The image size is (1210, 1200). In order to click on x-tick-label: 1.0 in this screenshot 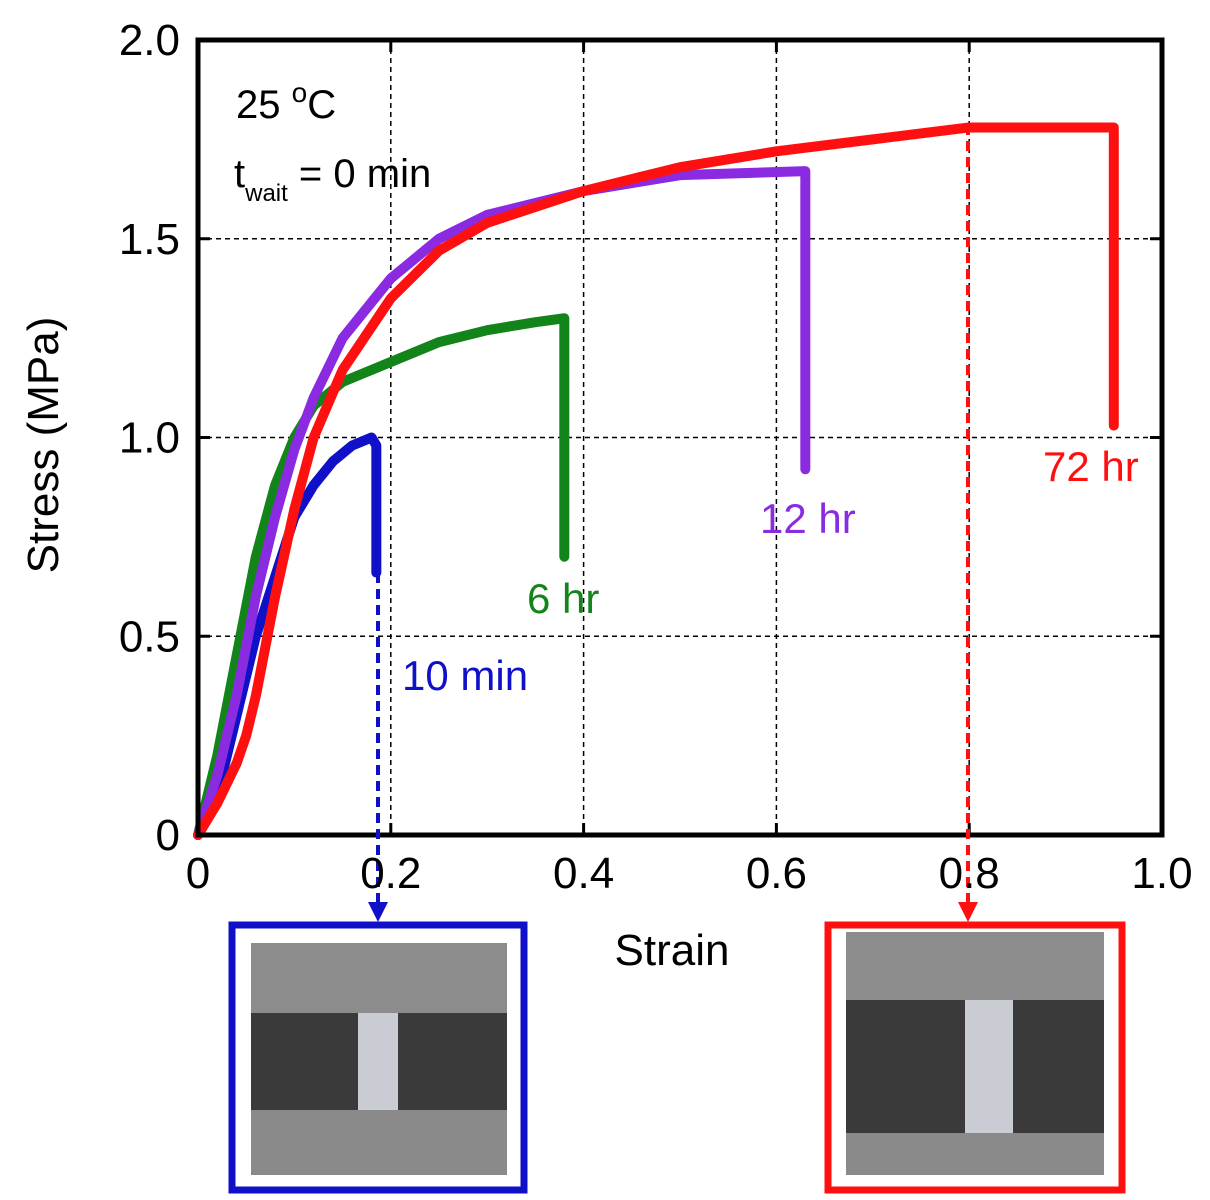, I will do `click(1161, 873)`.